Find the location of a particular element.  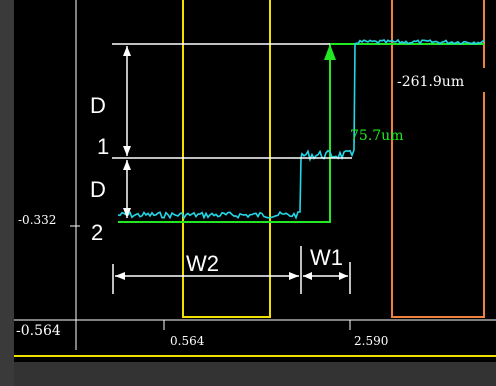

d2-arrow-head-bottom is located at coordinates (127, 213).